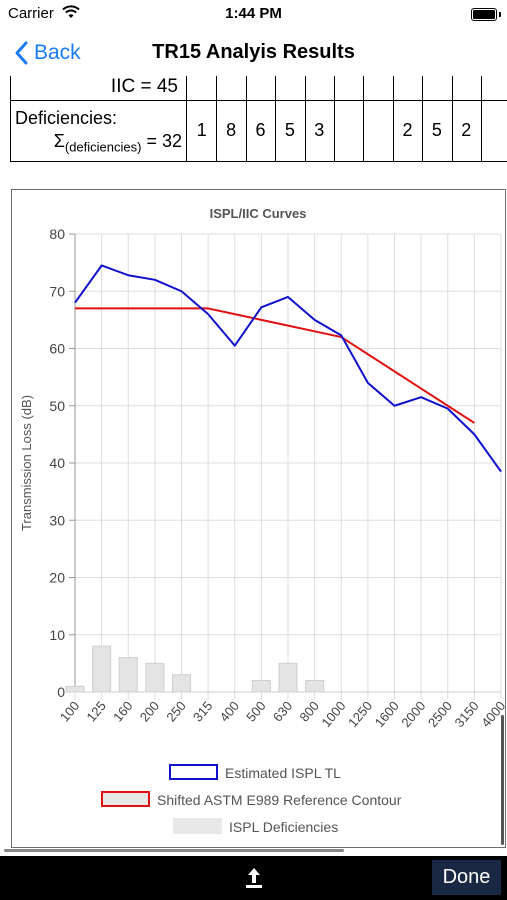 This screenshot has width=507, height=900. I want to click on x-tick-label: 100, so click(69, 711).